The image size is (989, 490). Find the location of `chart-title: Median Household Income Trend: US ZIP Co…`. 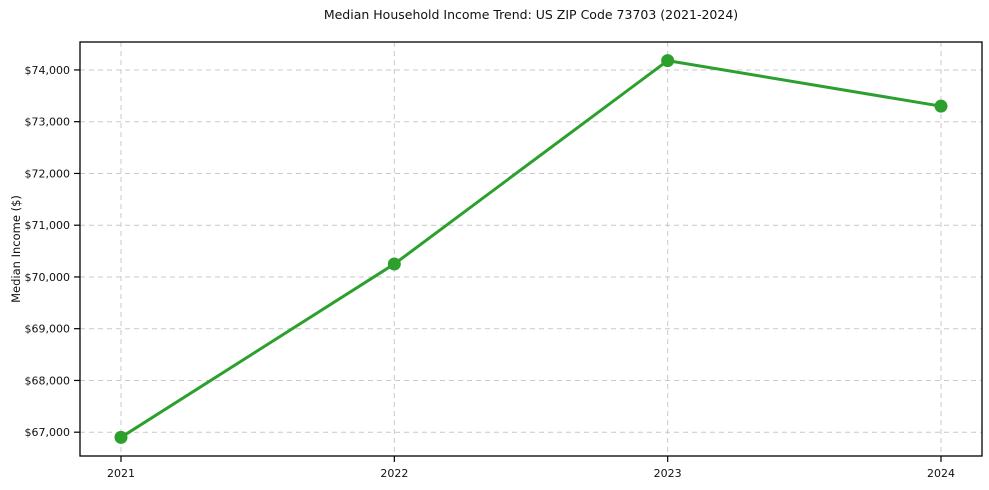

chart-title: Median Household Income Trend: US ZIP Co… is located at coordinates (531, 14).